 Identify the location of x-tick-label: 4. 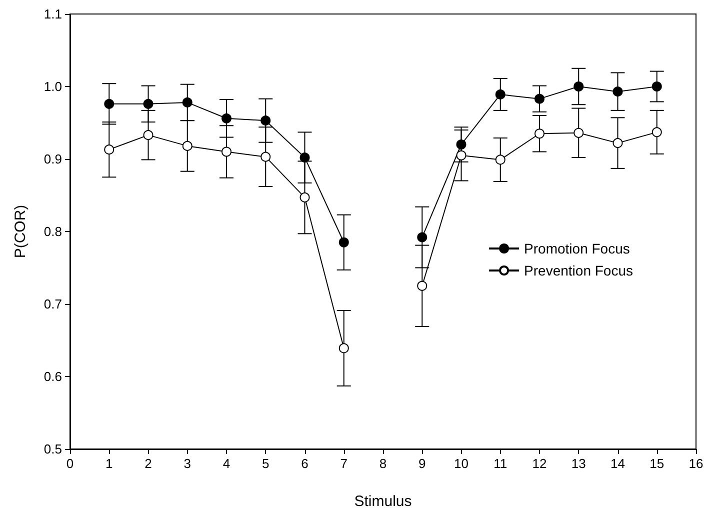
(226, 463).